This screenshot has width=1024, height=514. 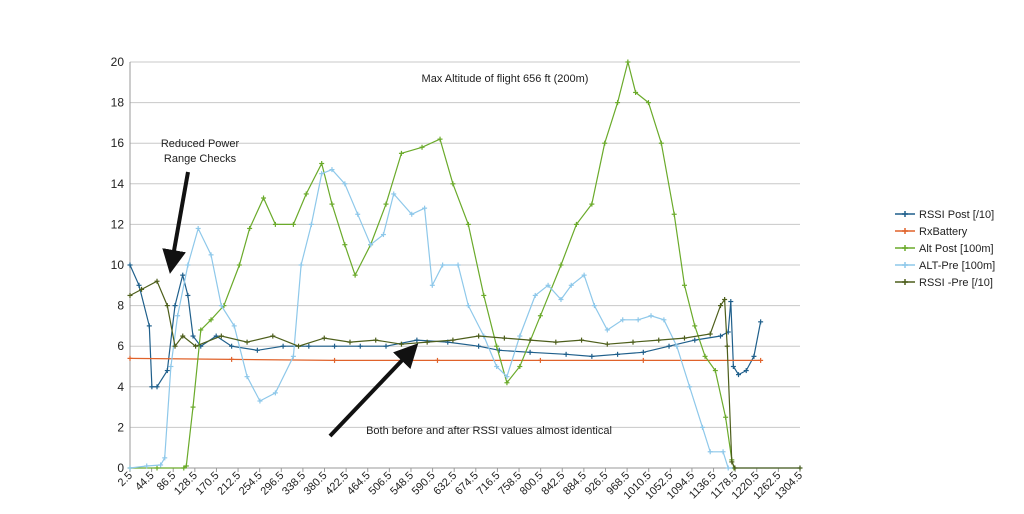 What do you see at coordinates (118, 103) in the screenshot?
I see `y-tick-label: 18` at bounding box center [118, 103].